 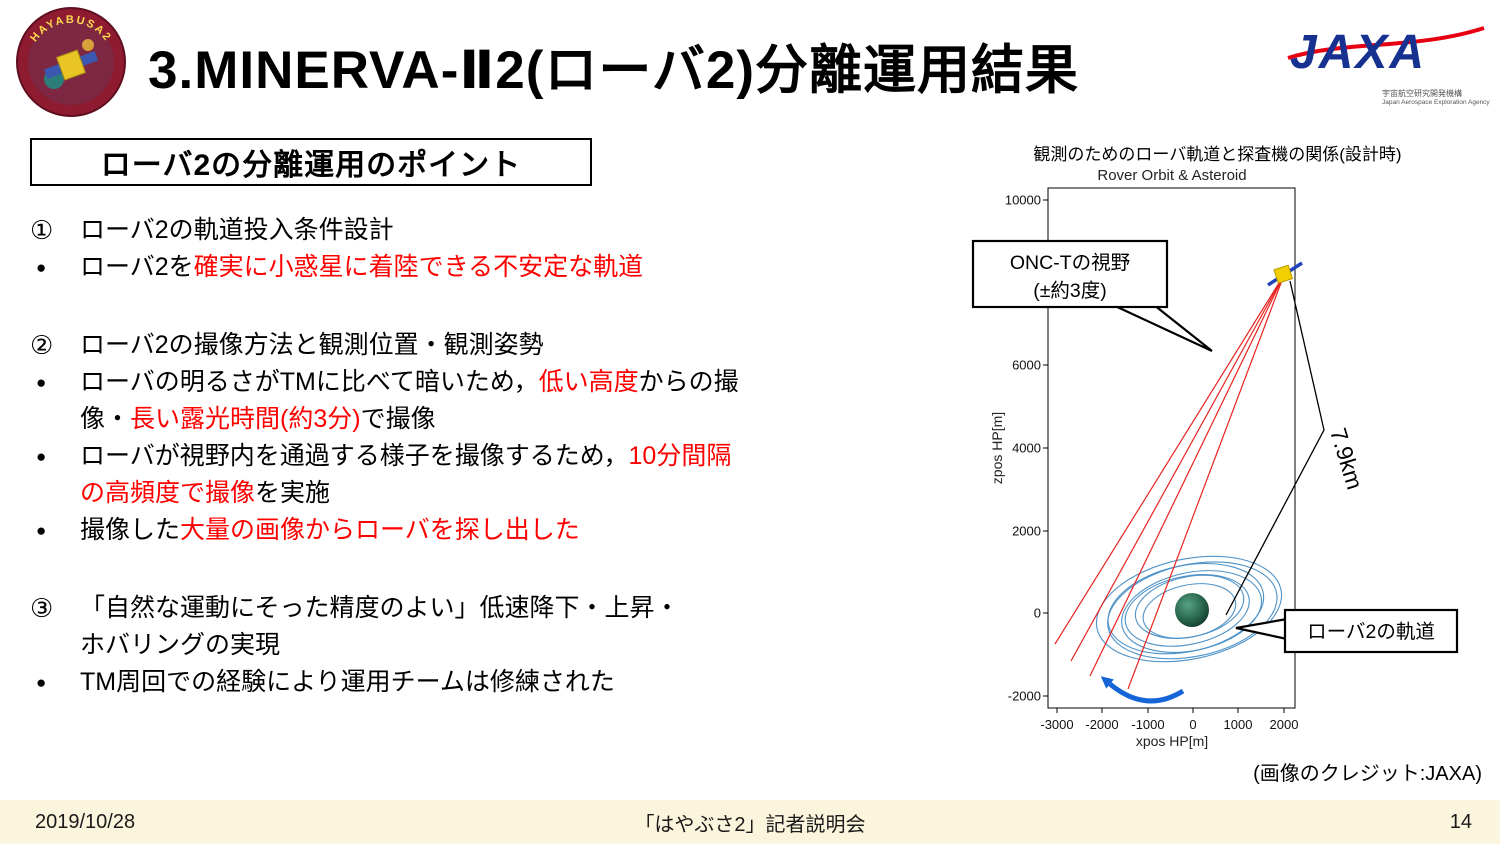 I want to click on list-item: ② ローバ2の撮像方法と観測位置・観測姿勢, so click(x=475, y=345).